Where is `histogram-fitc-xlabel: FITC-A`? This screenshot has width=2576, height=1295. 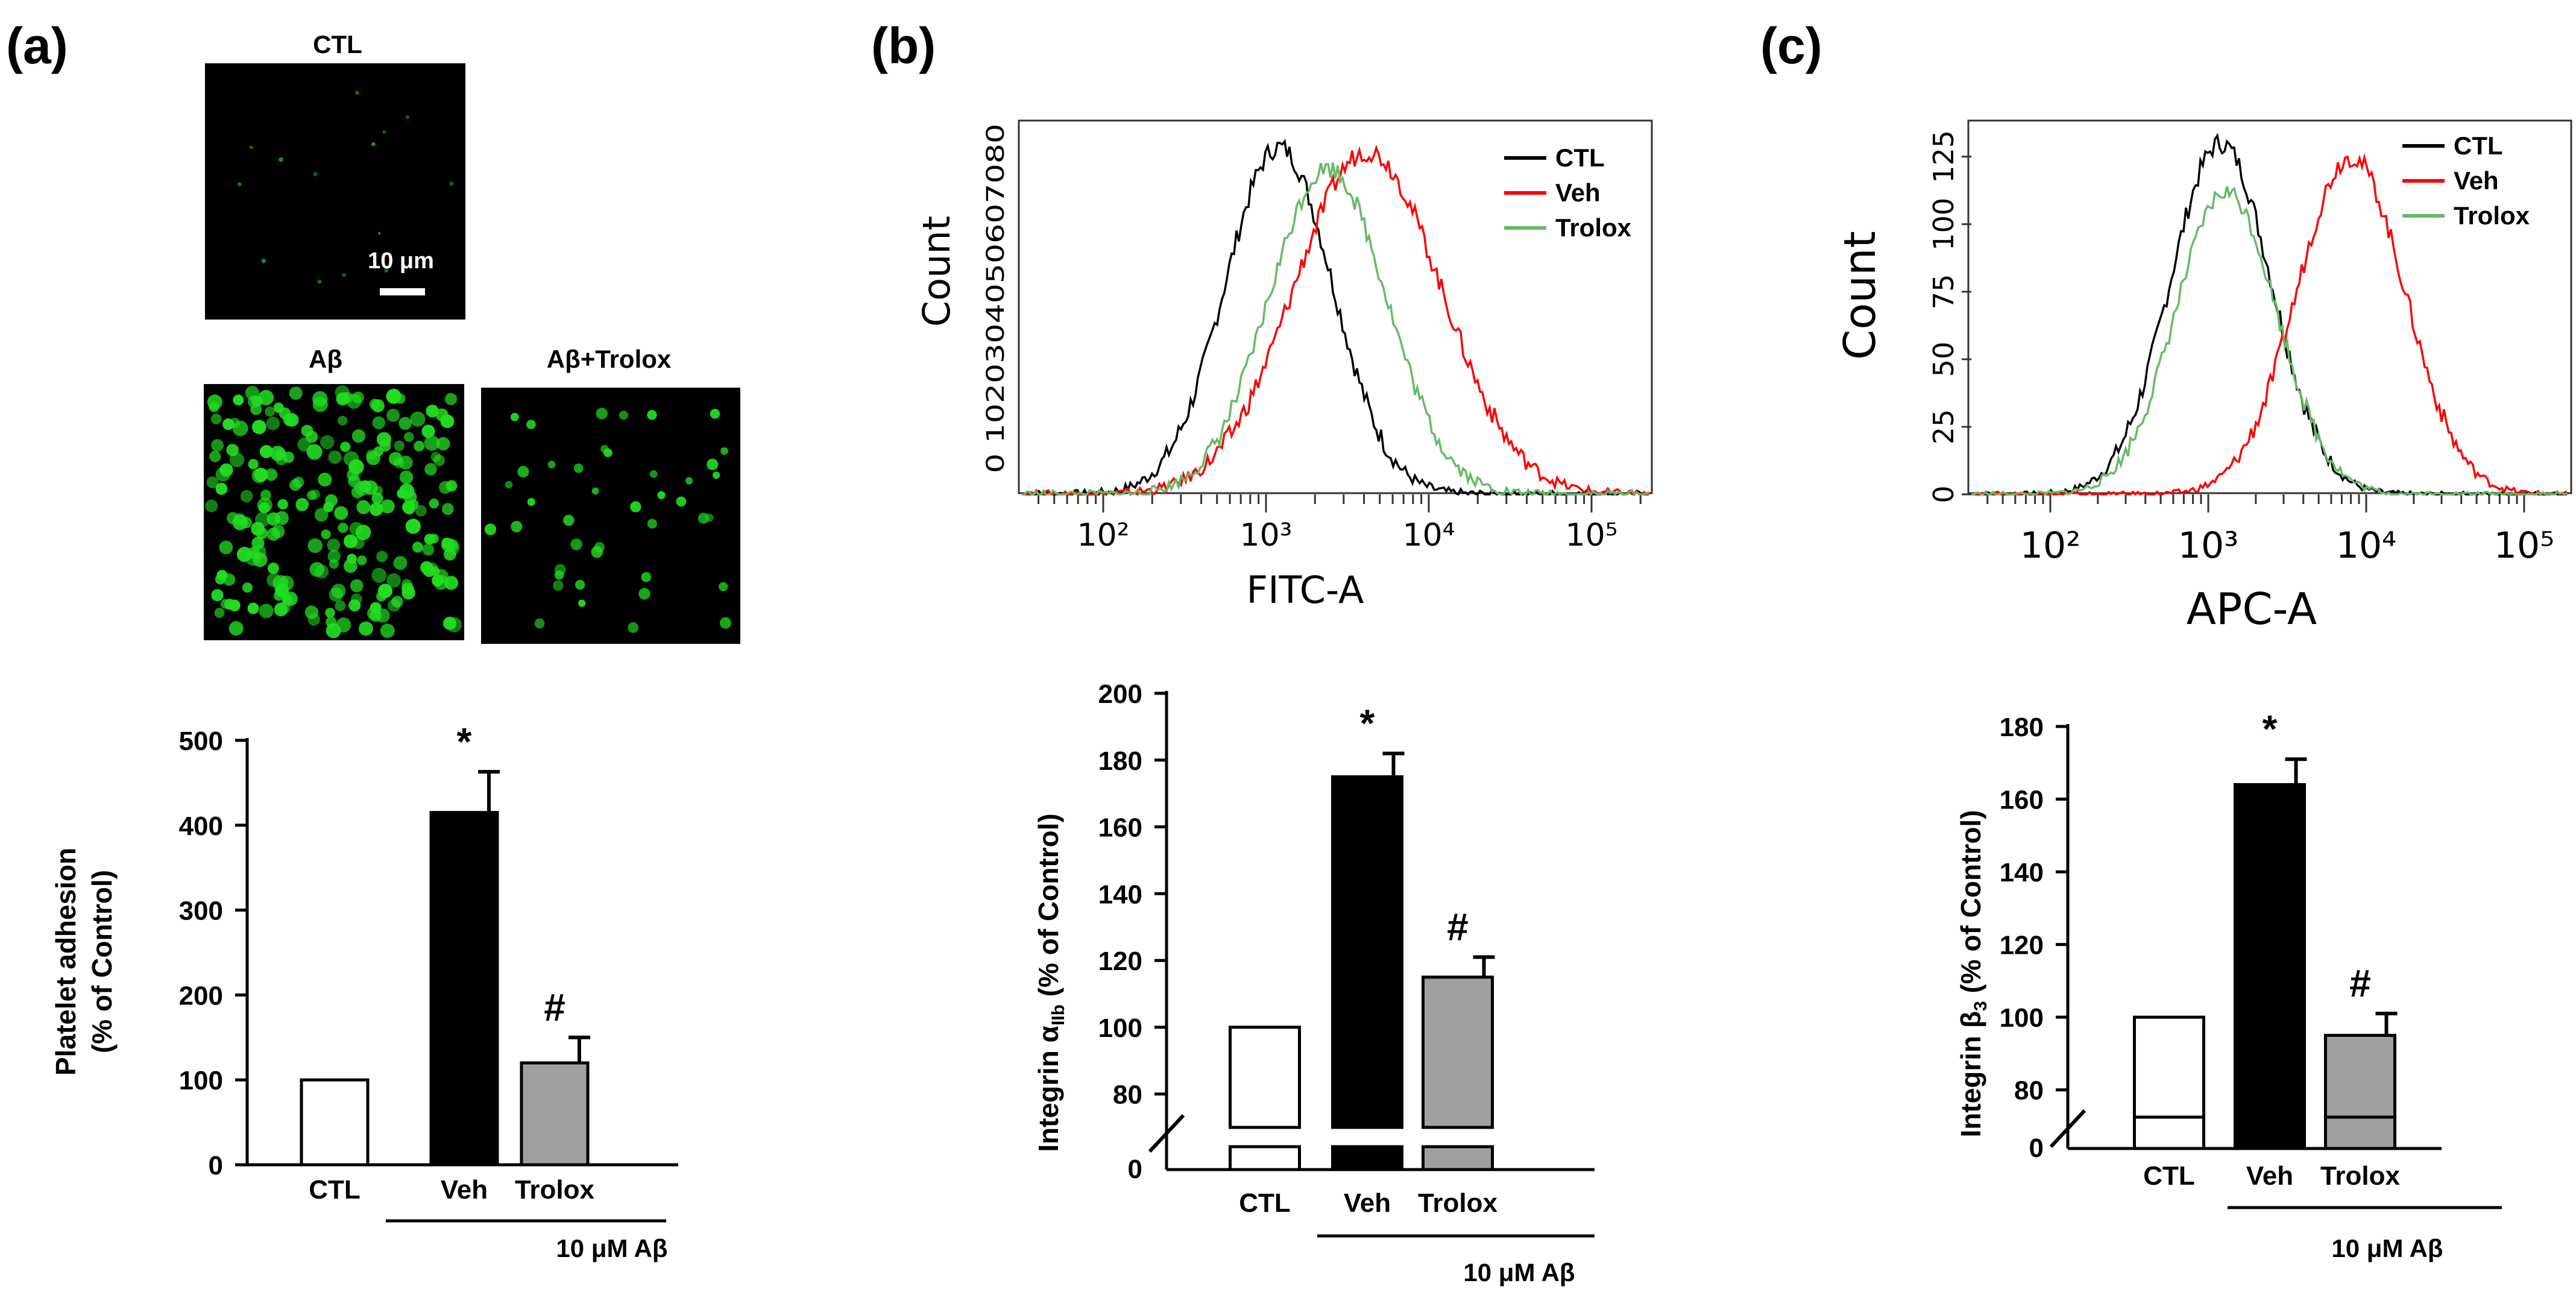 histogram-fitc-xlabel: FITC-A is located at coordinates (1305, 590).